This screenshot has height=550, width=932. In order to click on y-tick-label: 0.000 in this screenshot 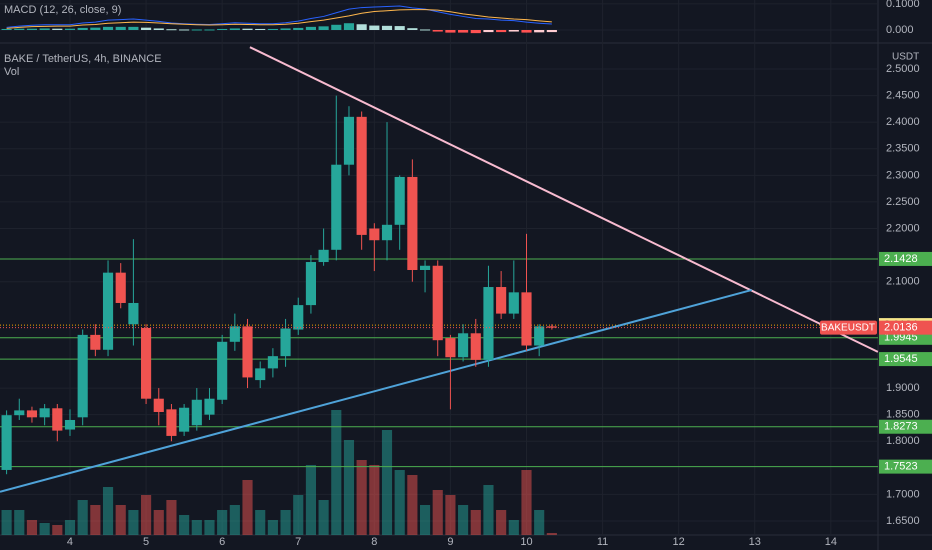, I will do `click(900, 30)`.